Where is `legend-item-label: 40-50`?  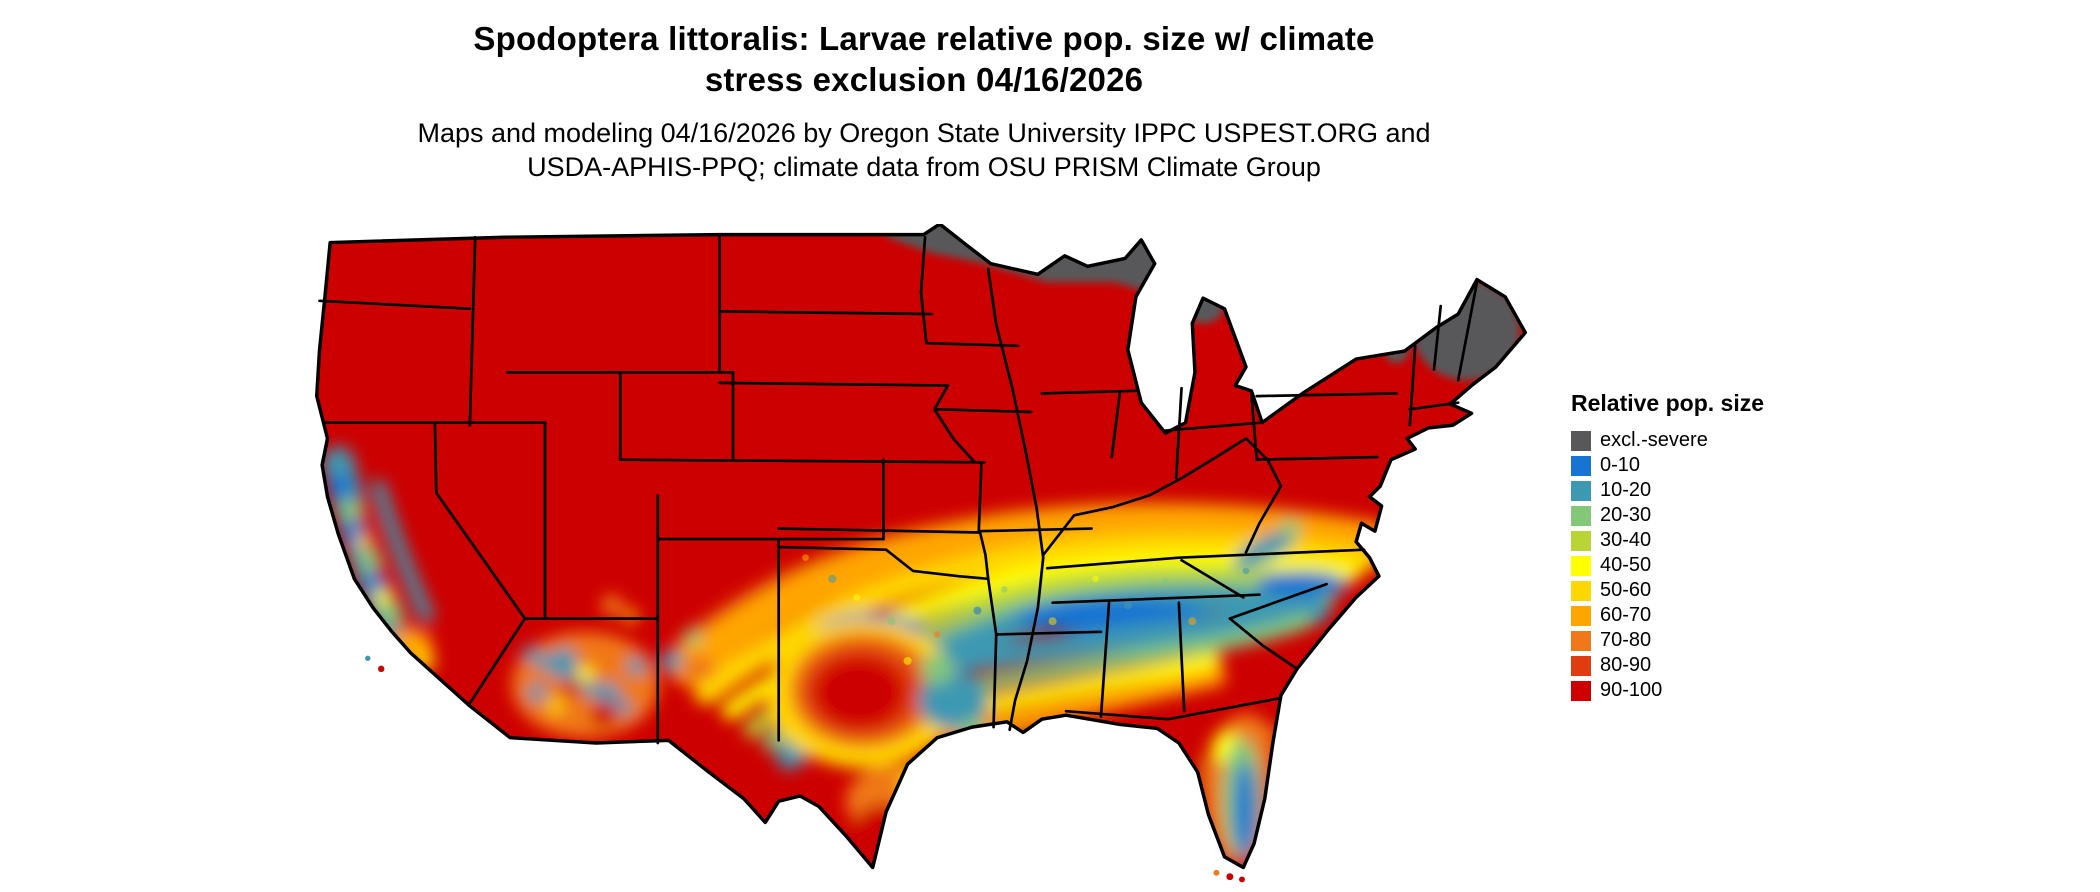 legend-item-label: 40-50 is located at coordinates (1626, 565).